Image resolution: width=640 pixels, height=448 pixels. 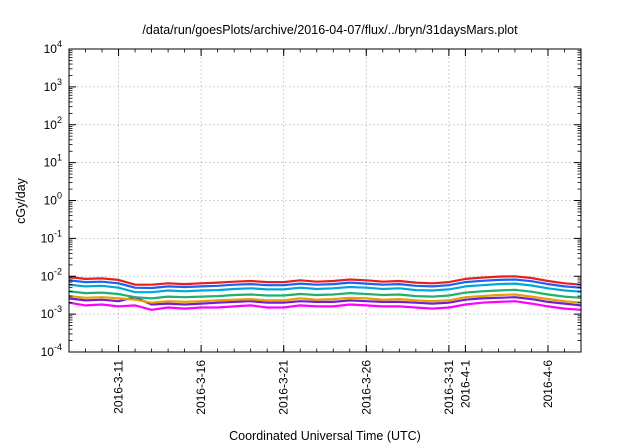 What do you see at coordinates (465, 384) in the screenshot?
I see `x-tick-label: 2016-4-1` at bounding box center [465, 384].